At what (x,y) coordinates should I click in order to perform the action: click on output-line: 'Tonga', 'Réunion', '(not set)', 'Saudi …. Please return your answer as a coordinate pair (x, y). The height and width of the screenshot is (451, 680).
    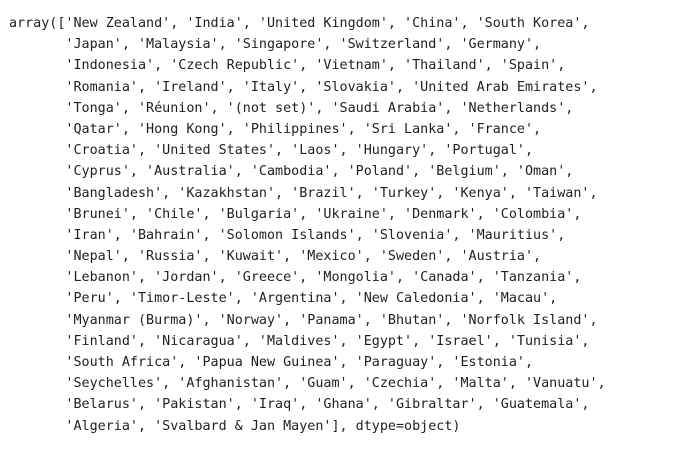
    Looking at the image, I should click on (291, 108).